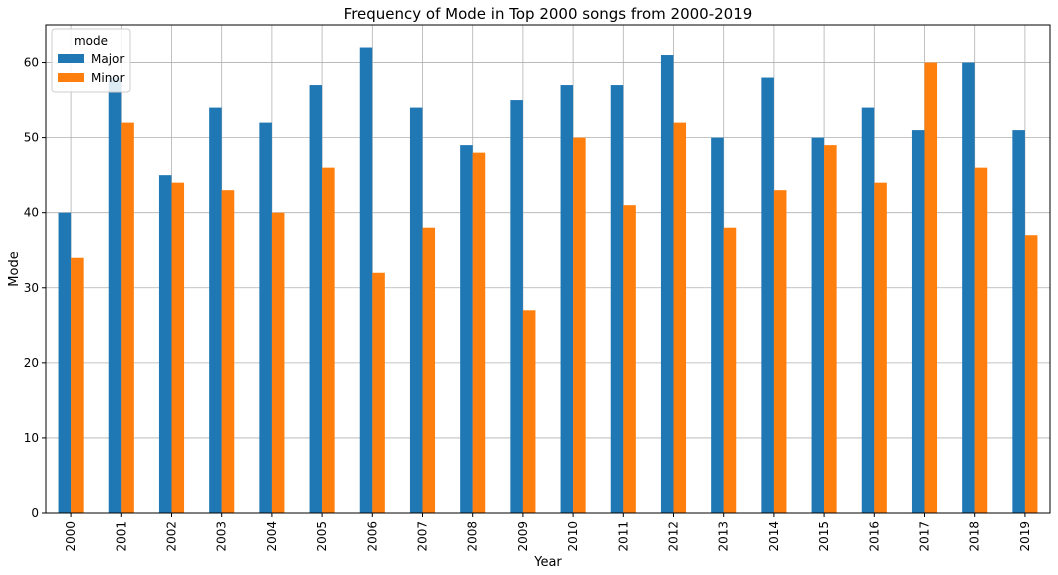 This screenshot has height=575, width=1058. What do you see at coordinates (35, 513) in the screenshot?
I see `y-tick-label: 0` at bounding box center [35, 513].